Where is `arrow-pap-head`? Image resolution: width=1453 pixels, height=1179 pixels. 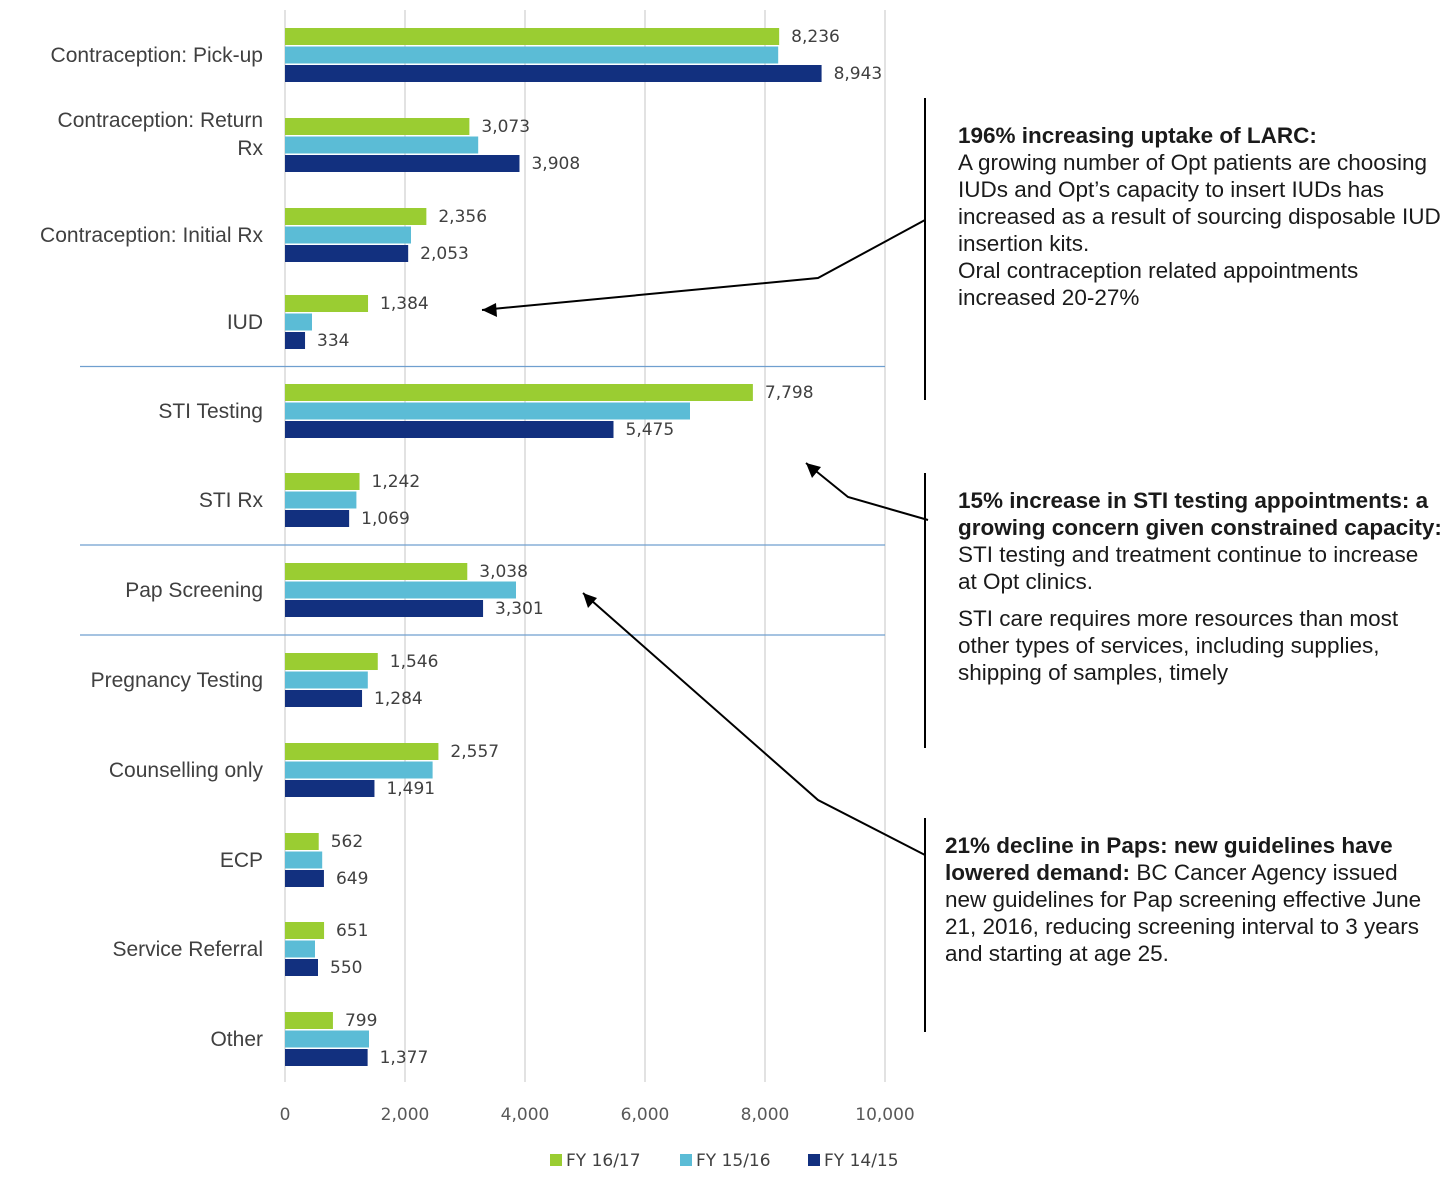 arrow-pap-head is located at coordinates (590, 600).